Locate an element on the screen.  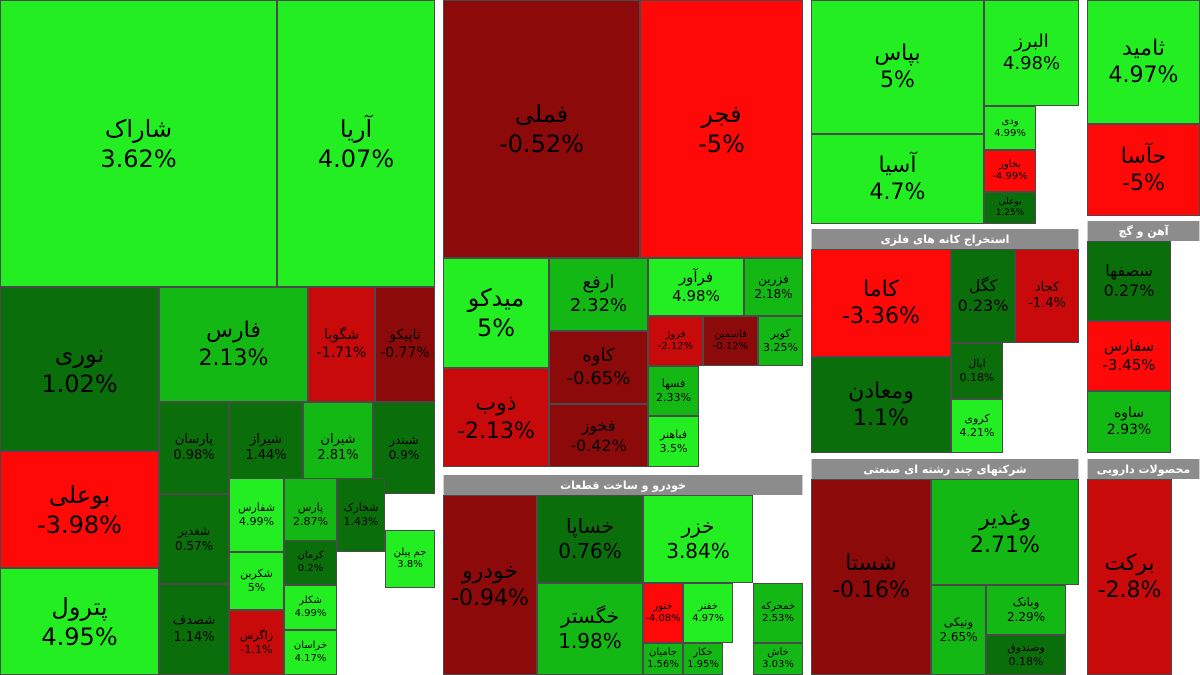
stock-tile: خمحرکه 2.53% is located at coordinates (778, 613).